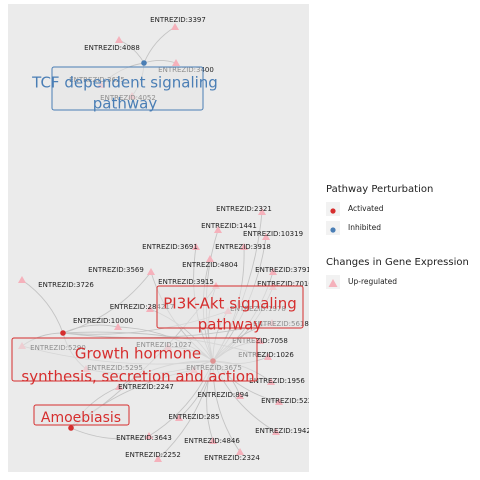 Image resolution: width=480 pixels, height=480 pixels. I want to click on edge-entrezid-3726-gh, so click(42, 306).